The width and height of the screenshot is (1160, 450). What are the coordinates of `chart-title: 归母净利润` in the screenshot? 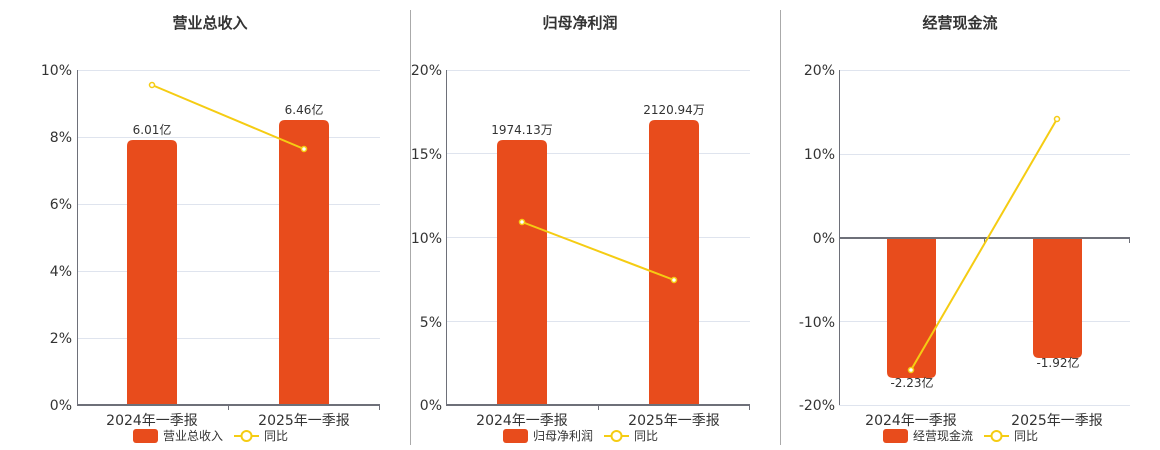 It's located at (579, 23).